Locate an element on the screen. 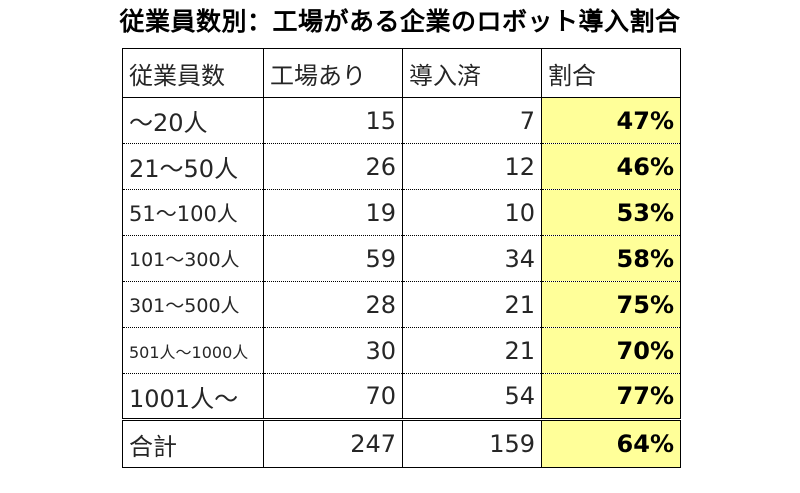 Image resolution: width=800 pixels, height=493 pixels. factory-count: 28 is located at coordinates (333, 304).